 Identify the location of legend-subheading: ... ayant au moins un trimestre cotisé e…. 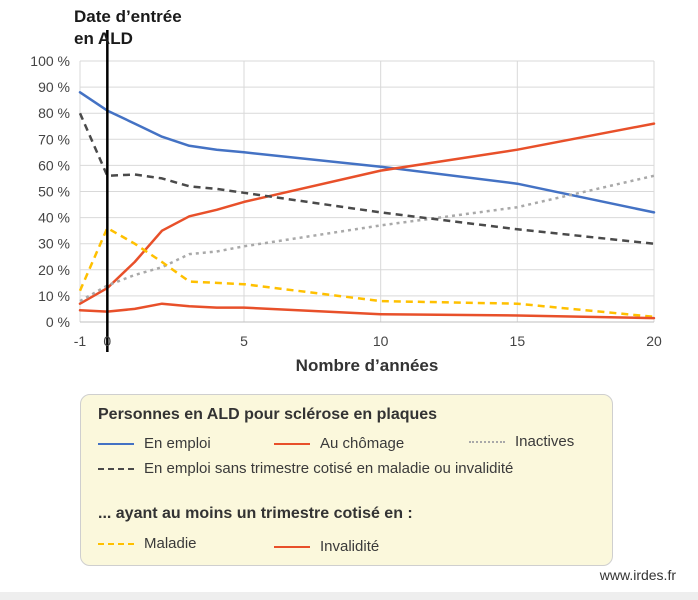
(255, 513).